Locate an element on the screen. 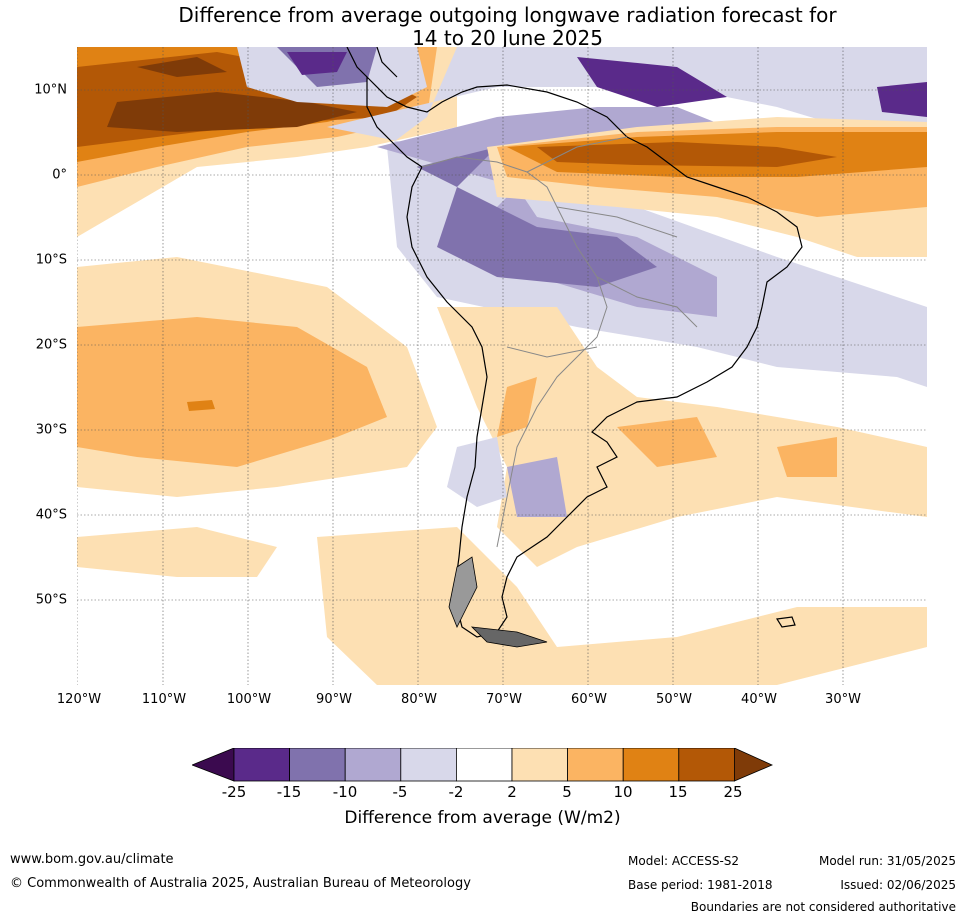 This screenshot has height=919, width=965. lon-label-30w: 30°W is located at coordinates (843, 699).